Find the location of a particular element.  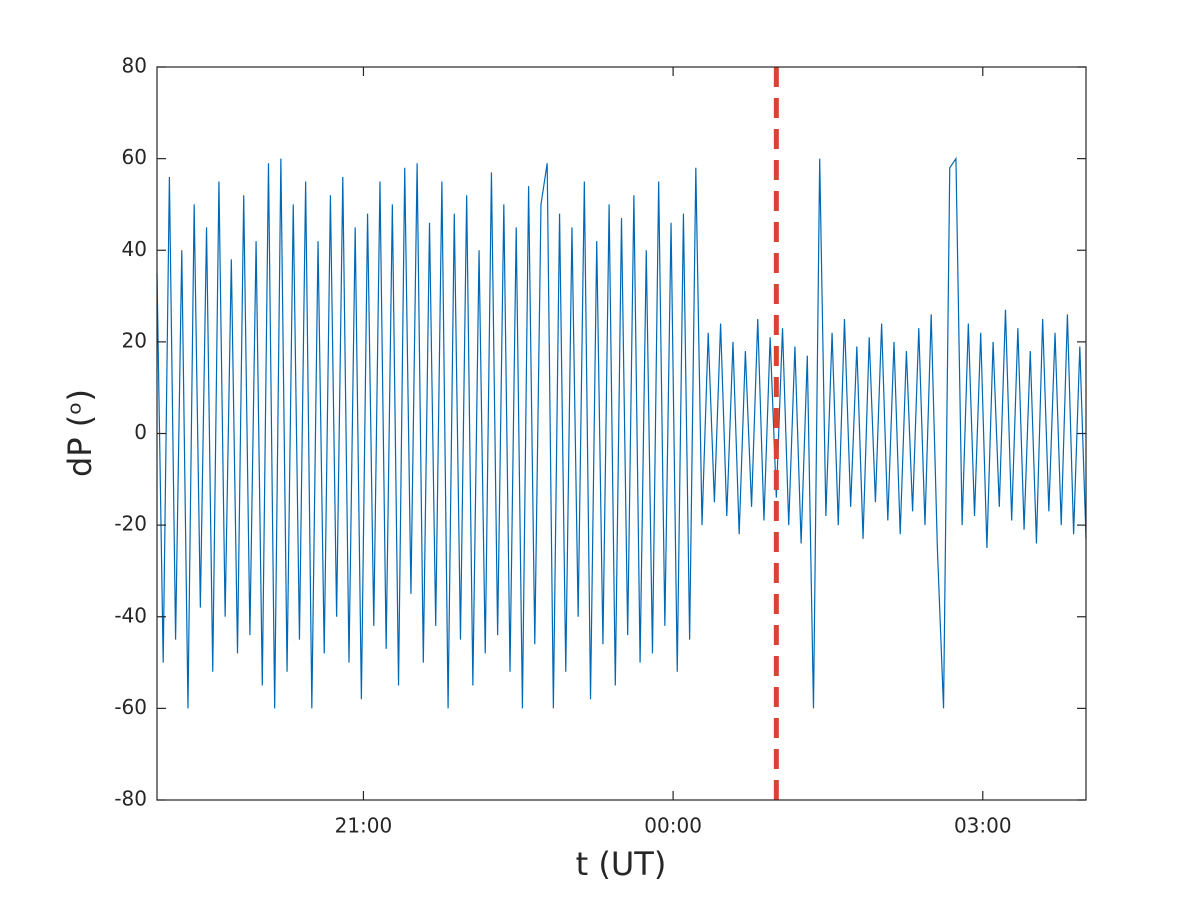

y-tick-label: 0 is located at coordinates (140, 432).